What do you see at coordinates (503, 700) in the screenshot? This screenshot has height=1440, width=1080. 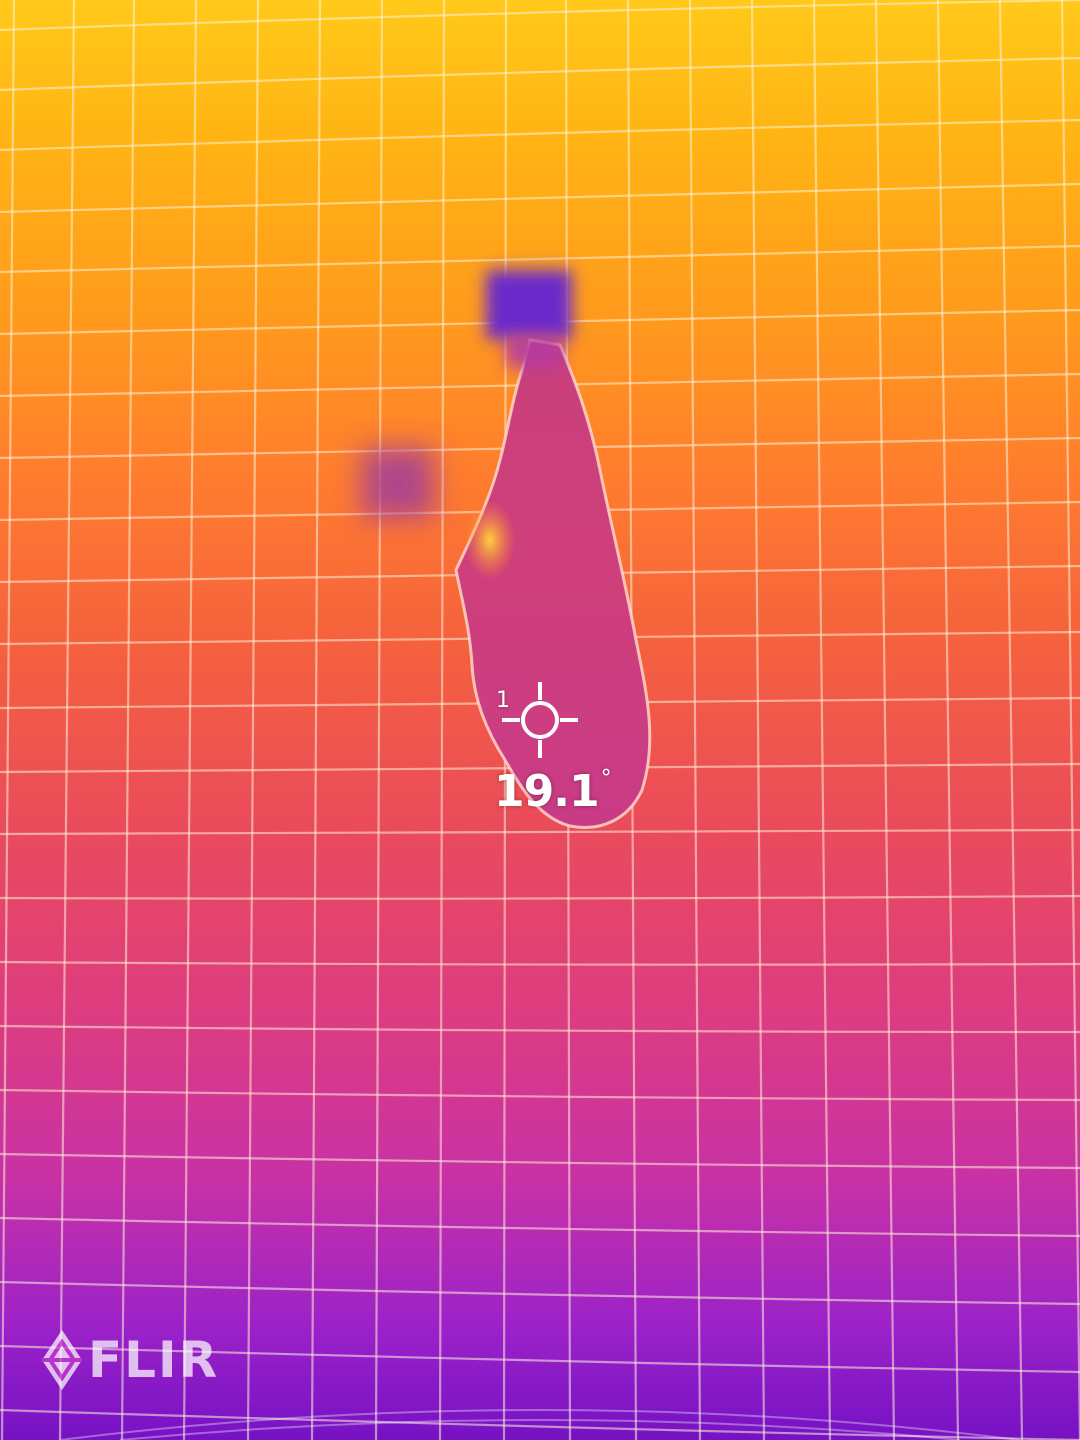 I see `spot-index-label: 1` at bounding box center [503, 700].